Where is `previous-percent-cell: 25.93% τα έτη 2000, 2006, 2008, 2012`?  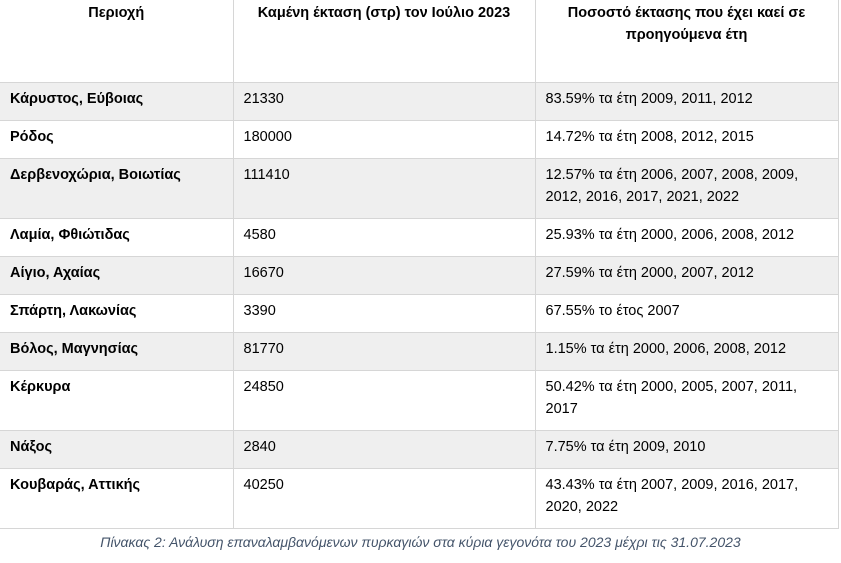 previous-percent-cell: 25.93% τα έτη 2000, 2006, 2008, 2012 is located at coordinates (687, 237).